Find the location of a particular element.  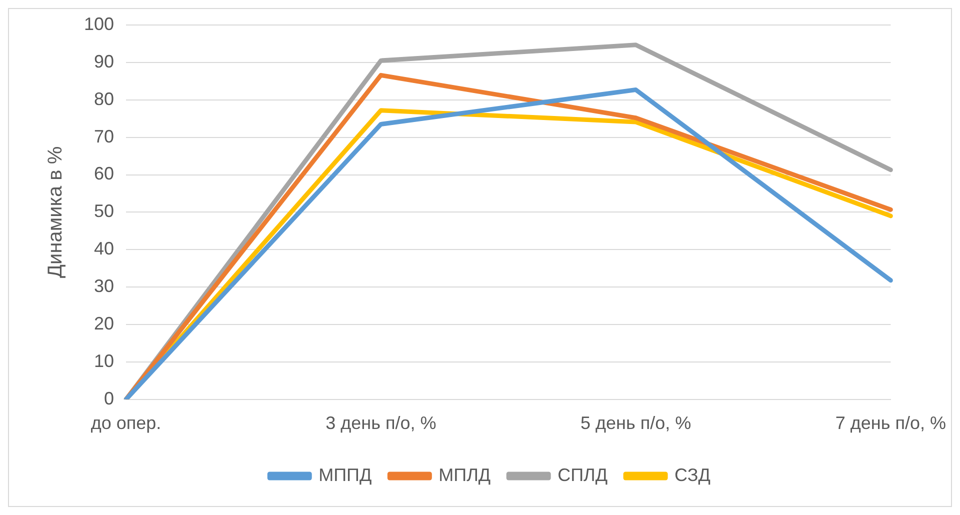

x-tick-label: 5 день п/о, % is located at coordinates (636, 423).